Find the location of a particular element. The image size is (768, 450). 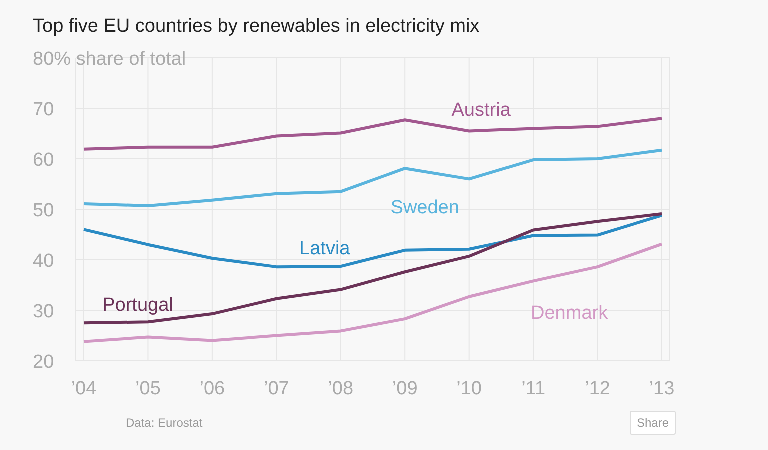

y-tick-label: 50 is located at coordinates (43, 211).